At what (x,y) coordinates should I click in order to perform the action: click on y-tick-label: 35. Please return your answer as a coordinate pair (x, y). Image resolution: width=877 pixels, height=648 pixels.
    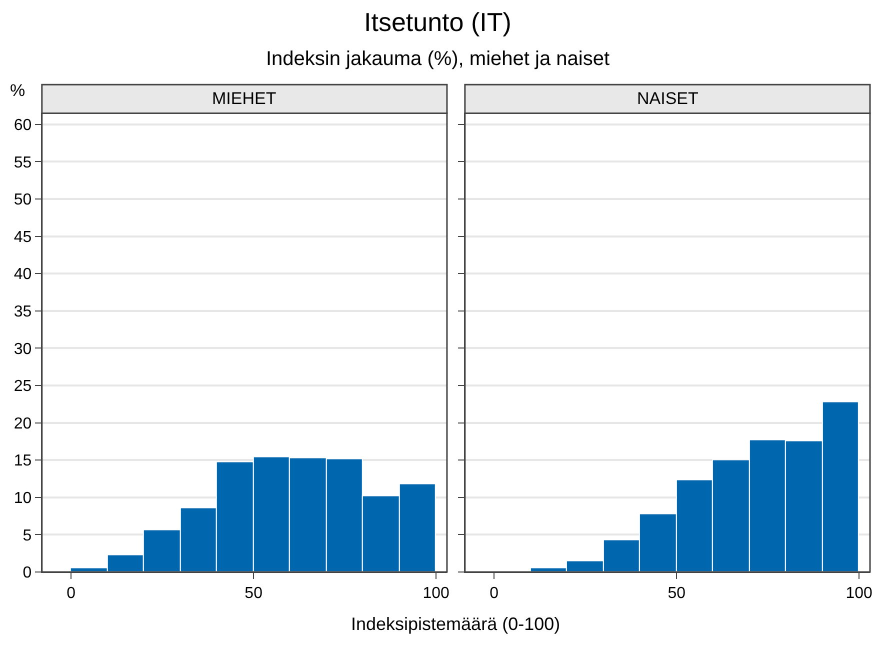
    Looking at the image, I should click on (23, 312).